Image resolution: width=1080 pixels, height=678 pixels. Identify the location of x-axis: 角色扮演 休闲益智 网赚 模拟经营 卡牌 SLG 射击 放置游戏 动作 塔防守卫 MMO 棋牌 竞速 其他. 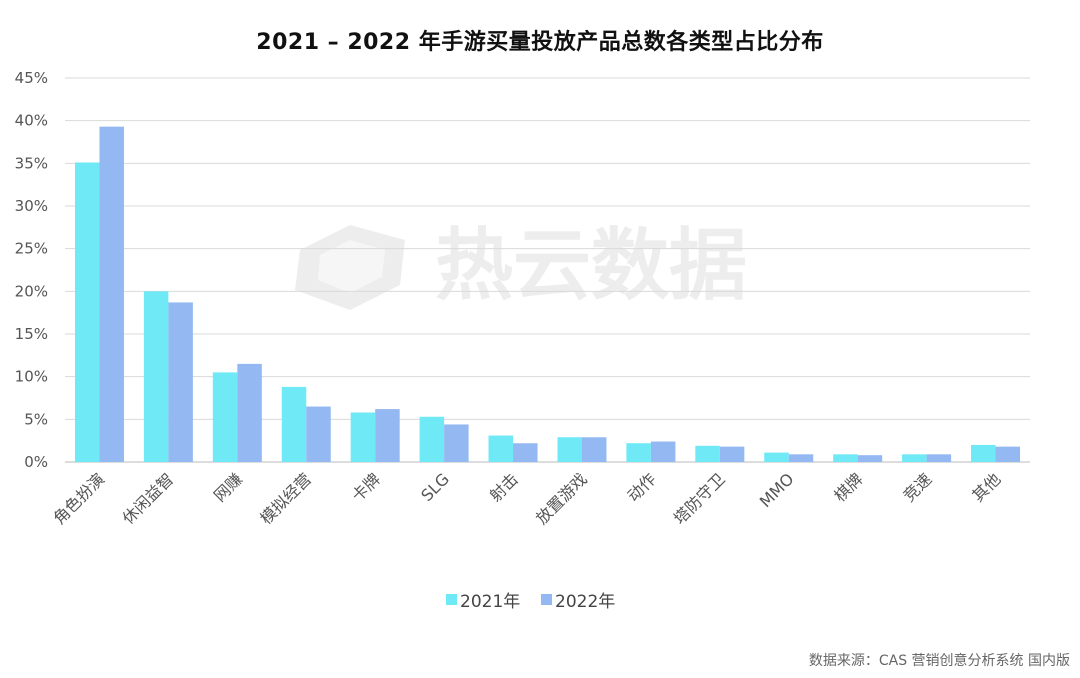
(527, 498).